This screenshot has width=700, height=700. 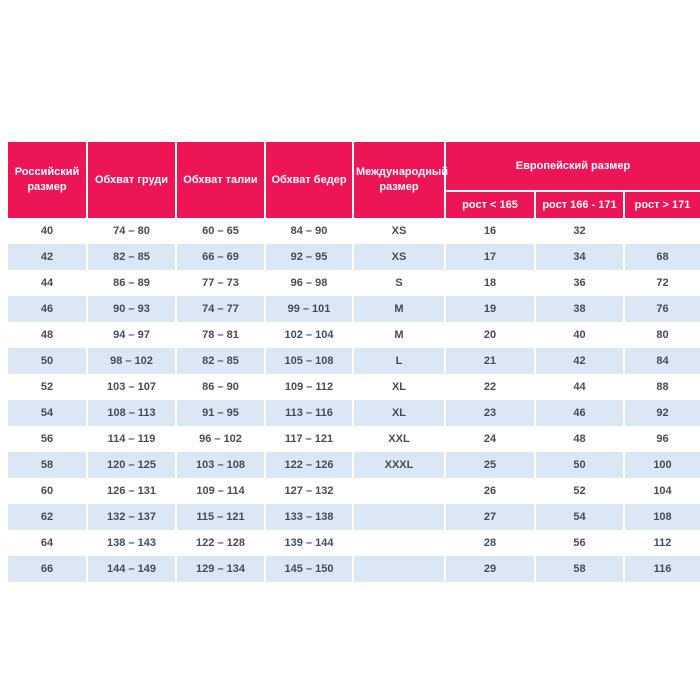 I want to click on table-cell: 116, so click(x=662, y=569).